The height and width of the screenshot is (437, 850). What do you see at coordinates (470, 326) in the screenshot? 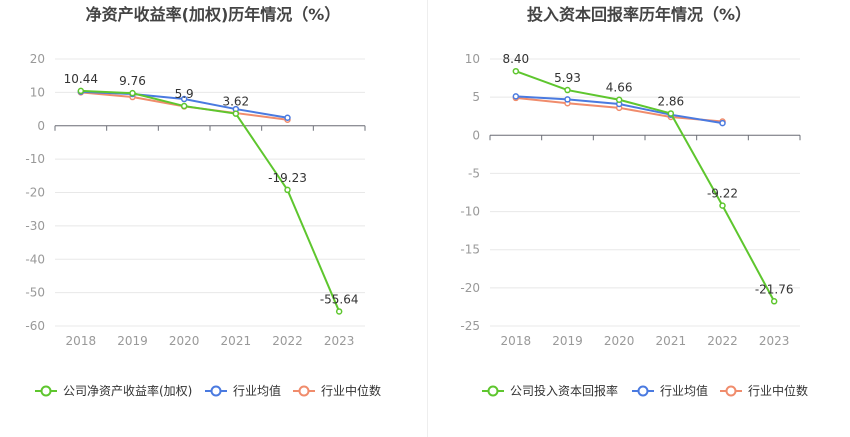
I see `y-tick-label: -25` at bounding box center [470, 326].